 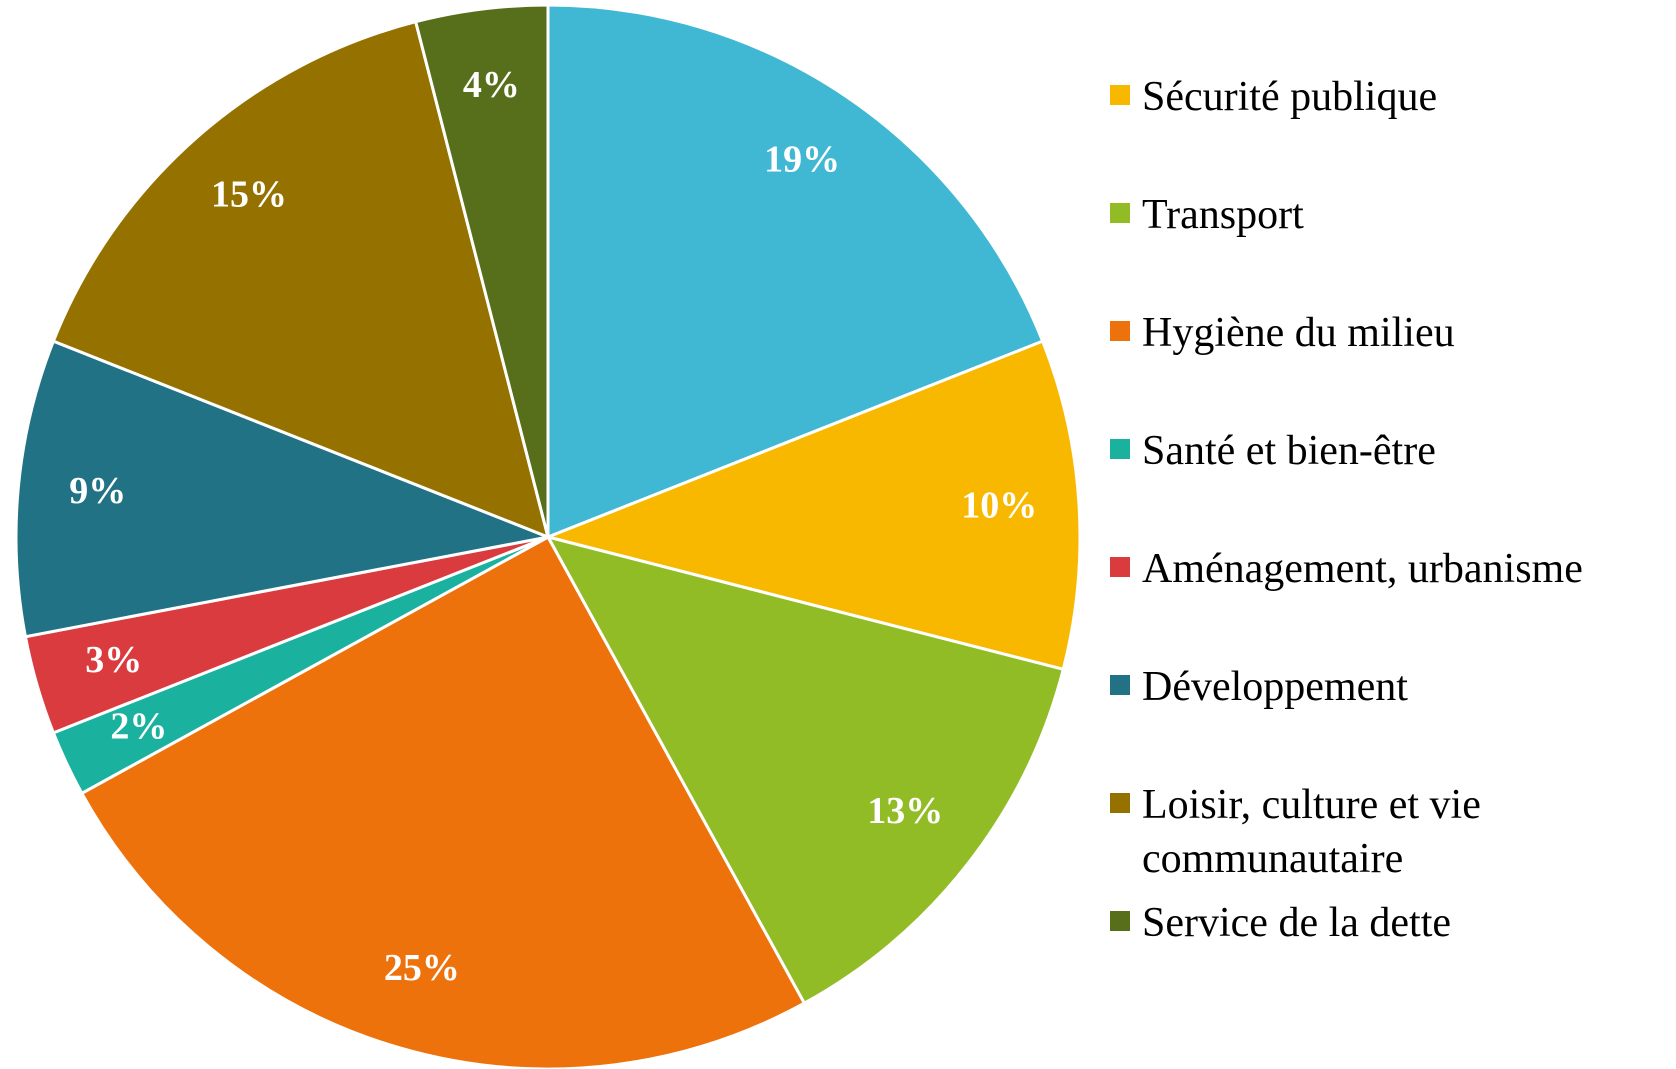 I want to click on legend-item: Transport, so click(x=1390, y=247).